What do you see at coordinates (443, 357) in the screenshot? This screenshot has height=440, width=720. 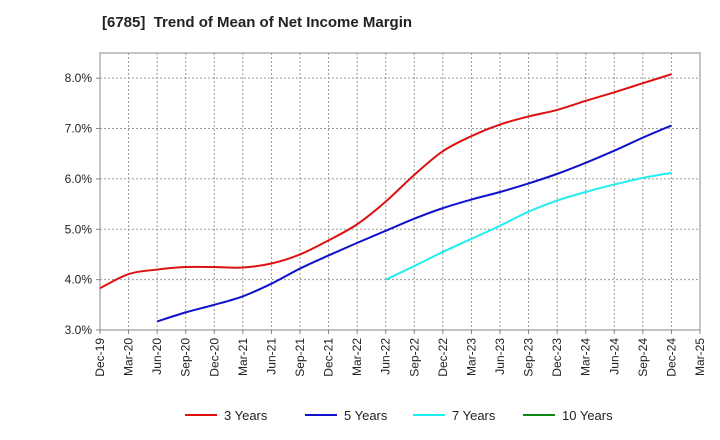 I see `x-tick-label: Dec-22` at bounding box center [443, 357].